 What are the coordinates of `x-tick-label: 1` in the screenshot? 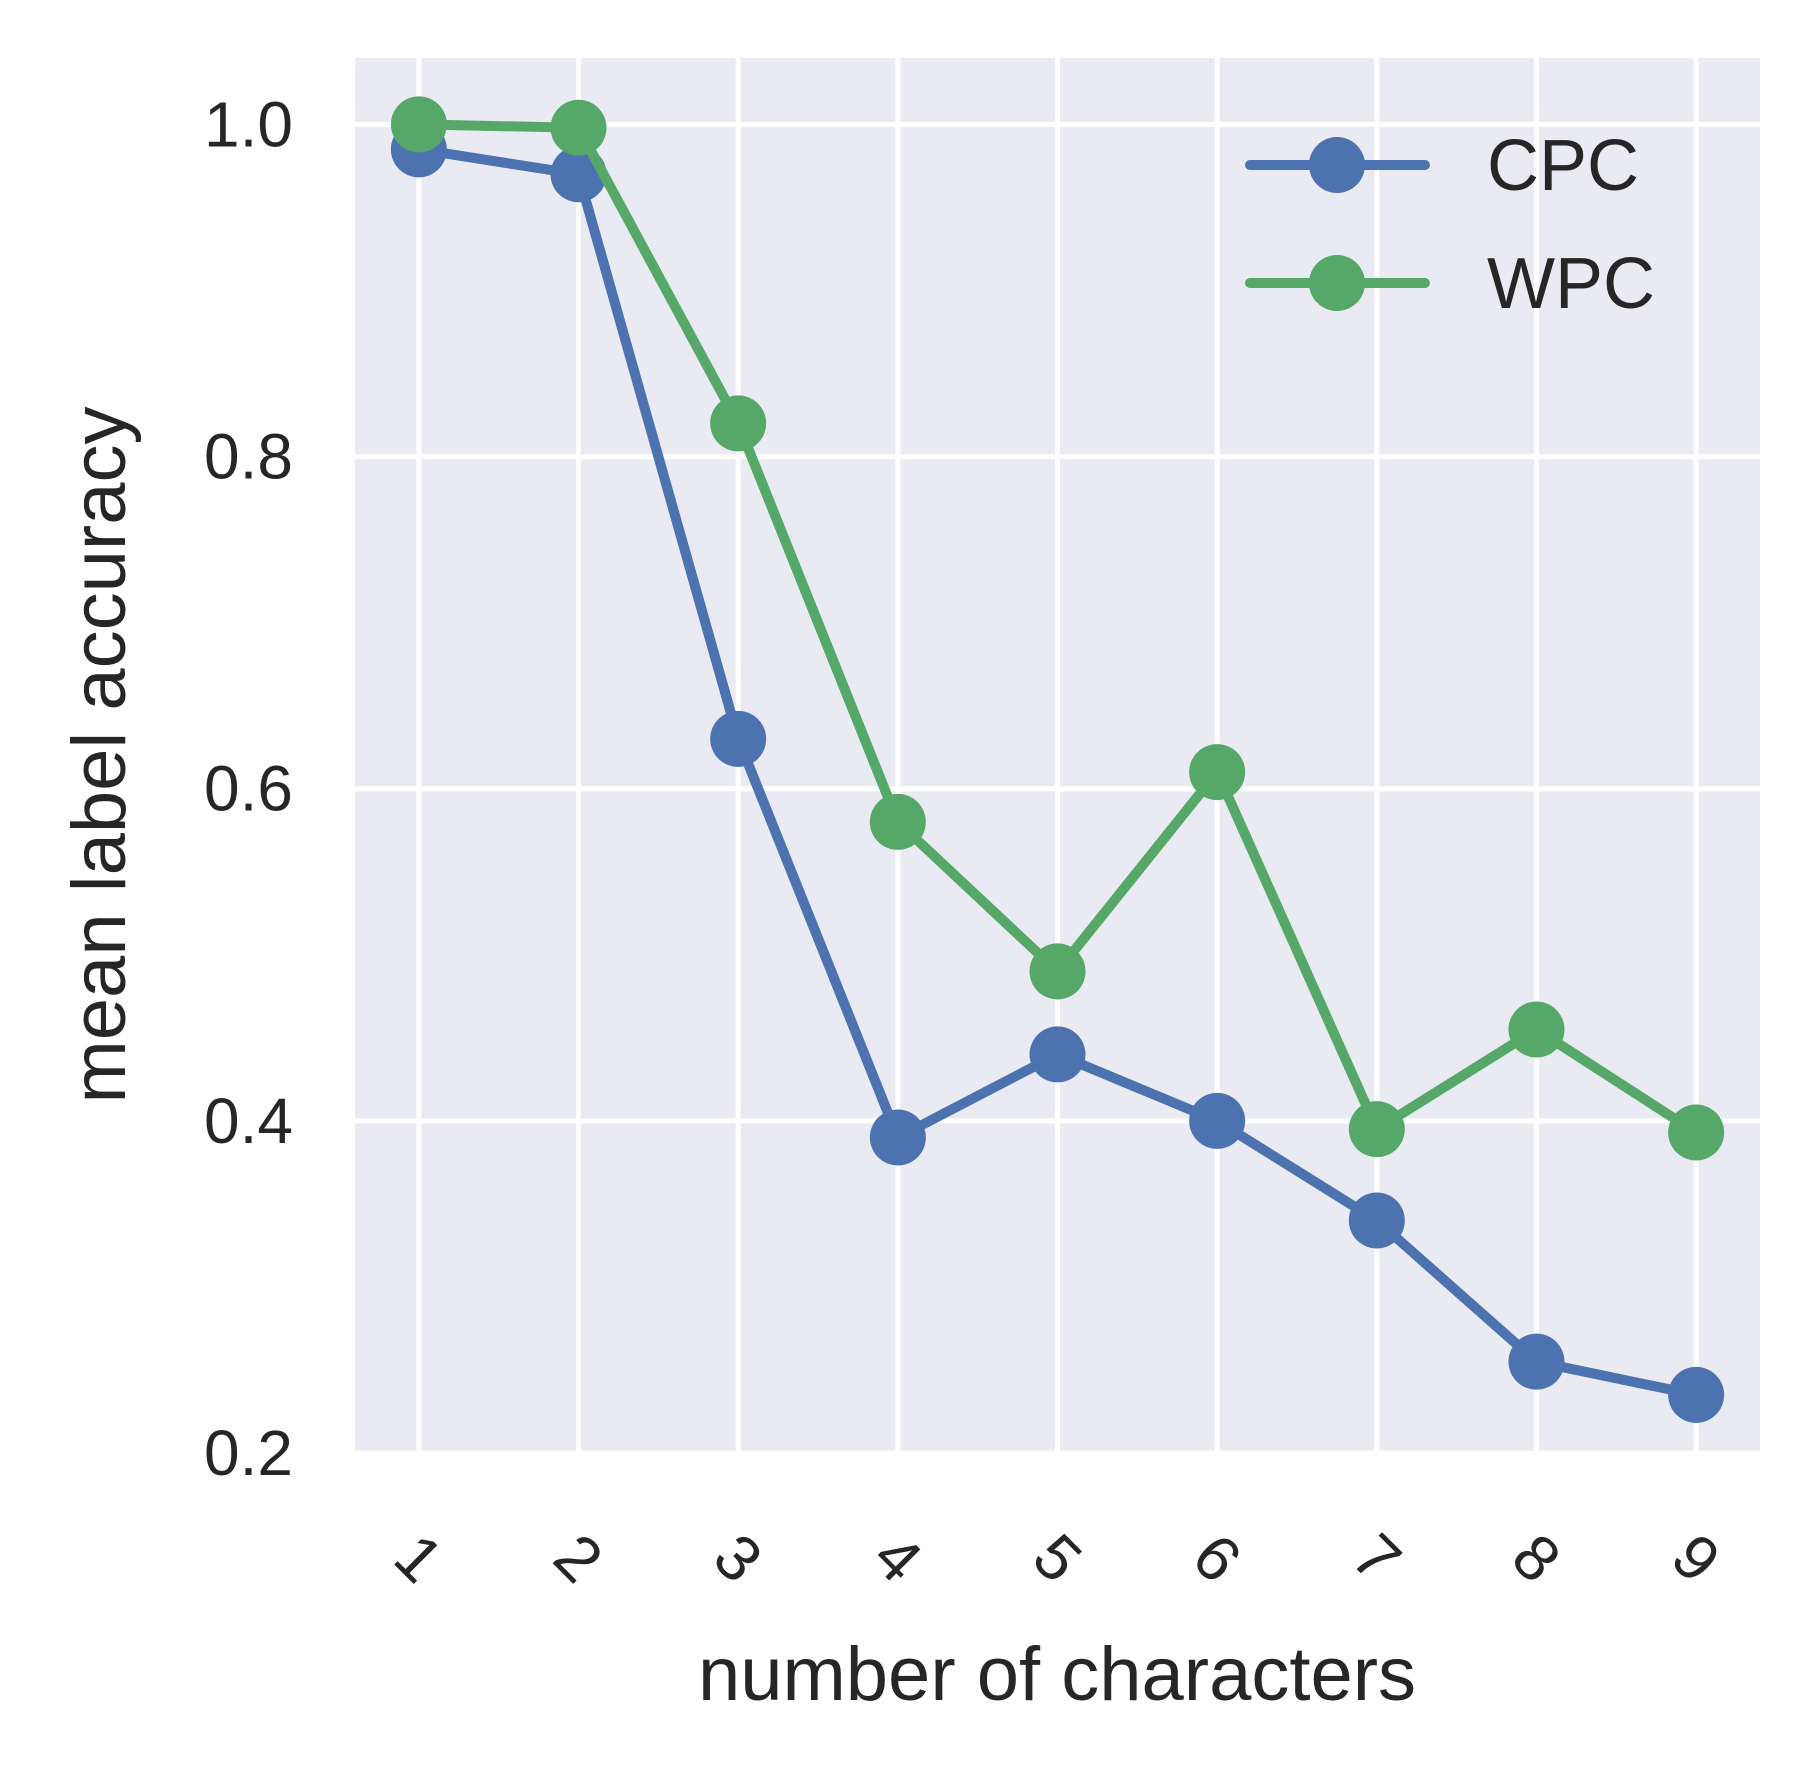 It's located at (419, 1558).